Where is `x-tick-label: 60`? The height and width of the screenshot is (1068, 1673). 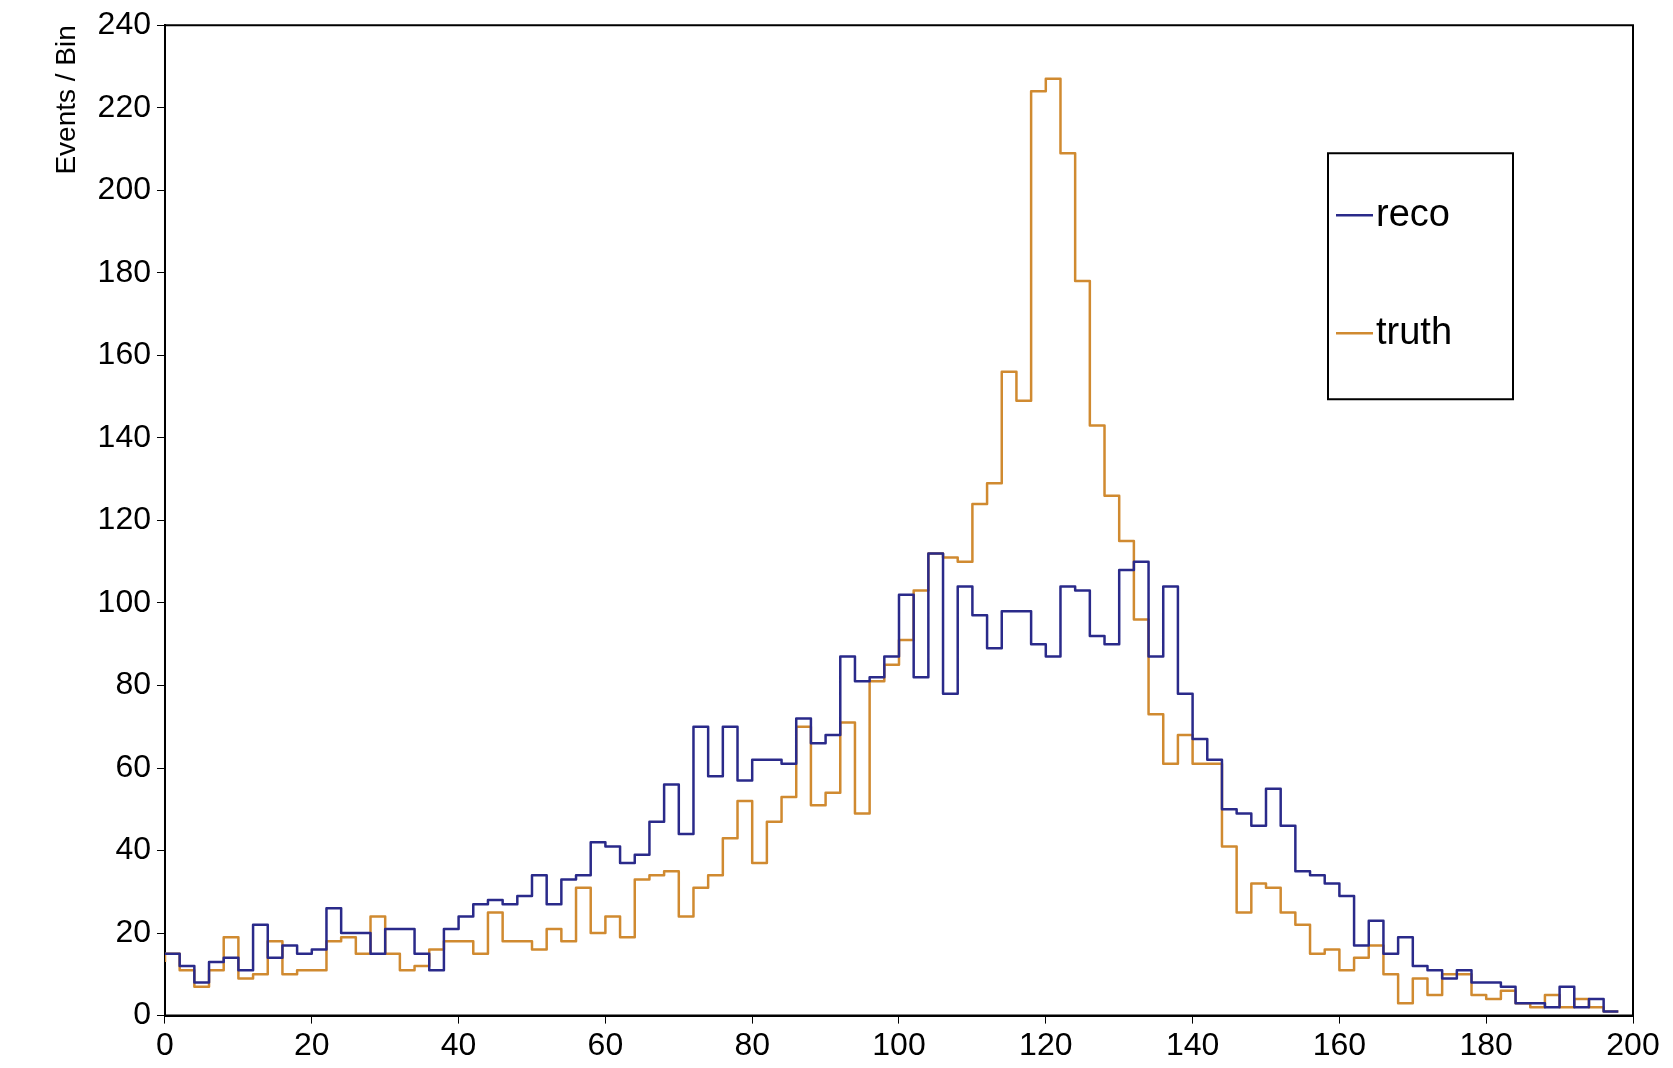
x-tick-label: 60 is located at coordinates (605, 1043).